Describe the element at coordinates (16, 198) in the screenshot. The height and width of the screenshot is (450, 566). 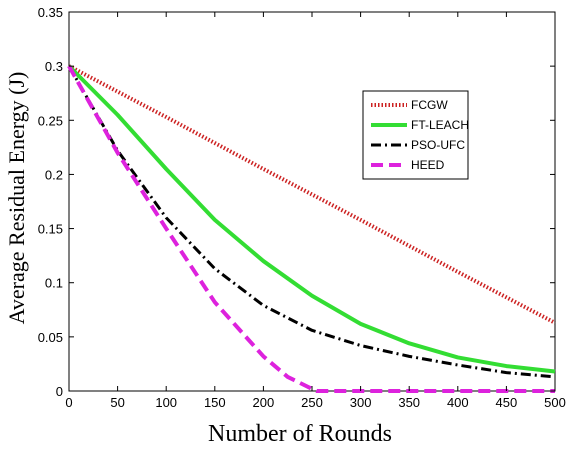
I see `y-axis-label: Average Residual Energy (J)` at that location.